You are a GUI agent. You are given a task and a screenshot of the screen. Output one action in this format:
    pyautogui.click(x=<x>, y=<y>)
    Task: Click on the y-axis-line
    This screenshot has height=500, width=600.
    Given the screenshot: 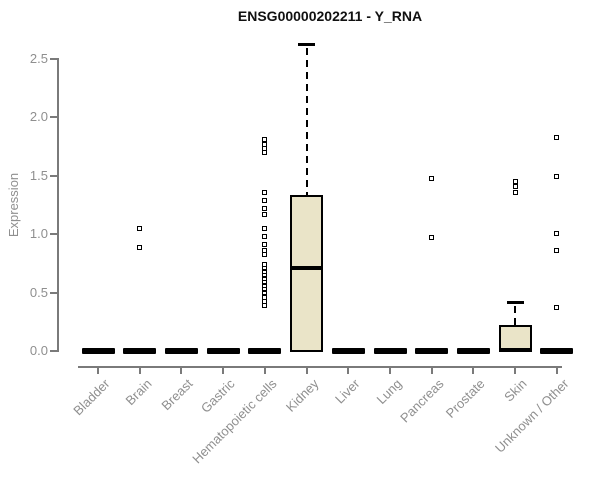 What is the action you would take?
    pyautogui.click(x=58, y=205)
    